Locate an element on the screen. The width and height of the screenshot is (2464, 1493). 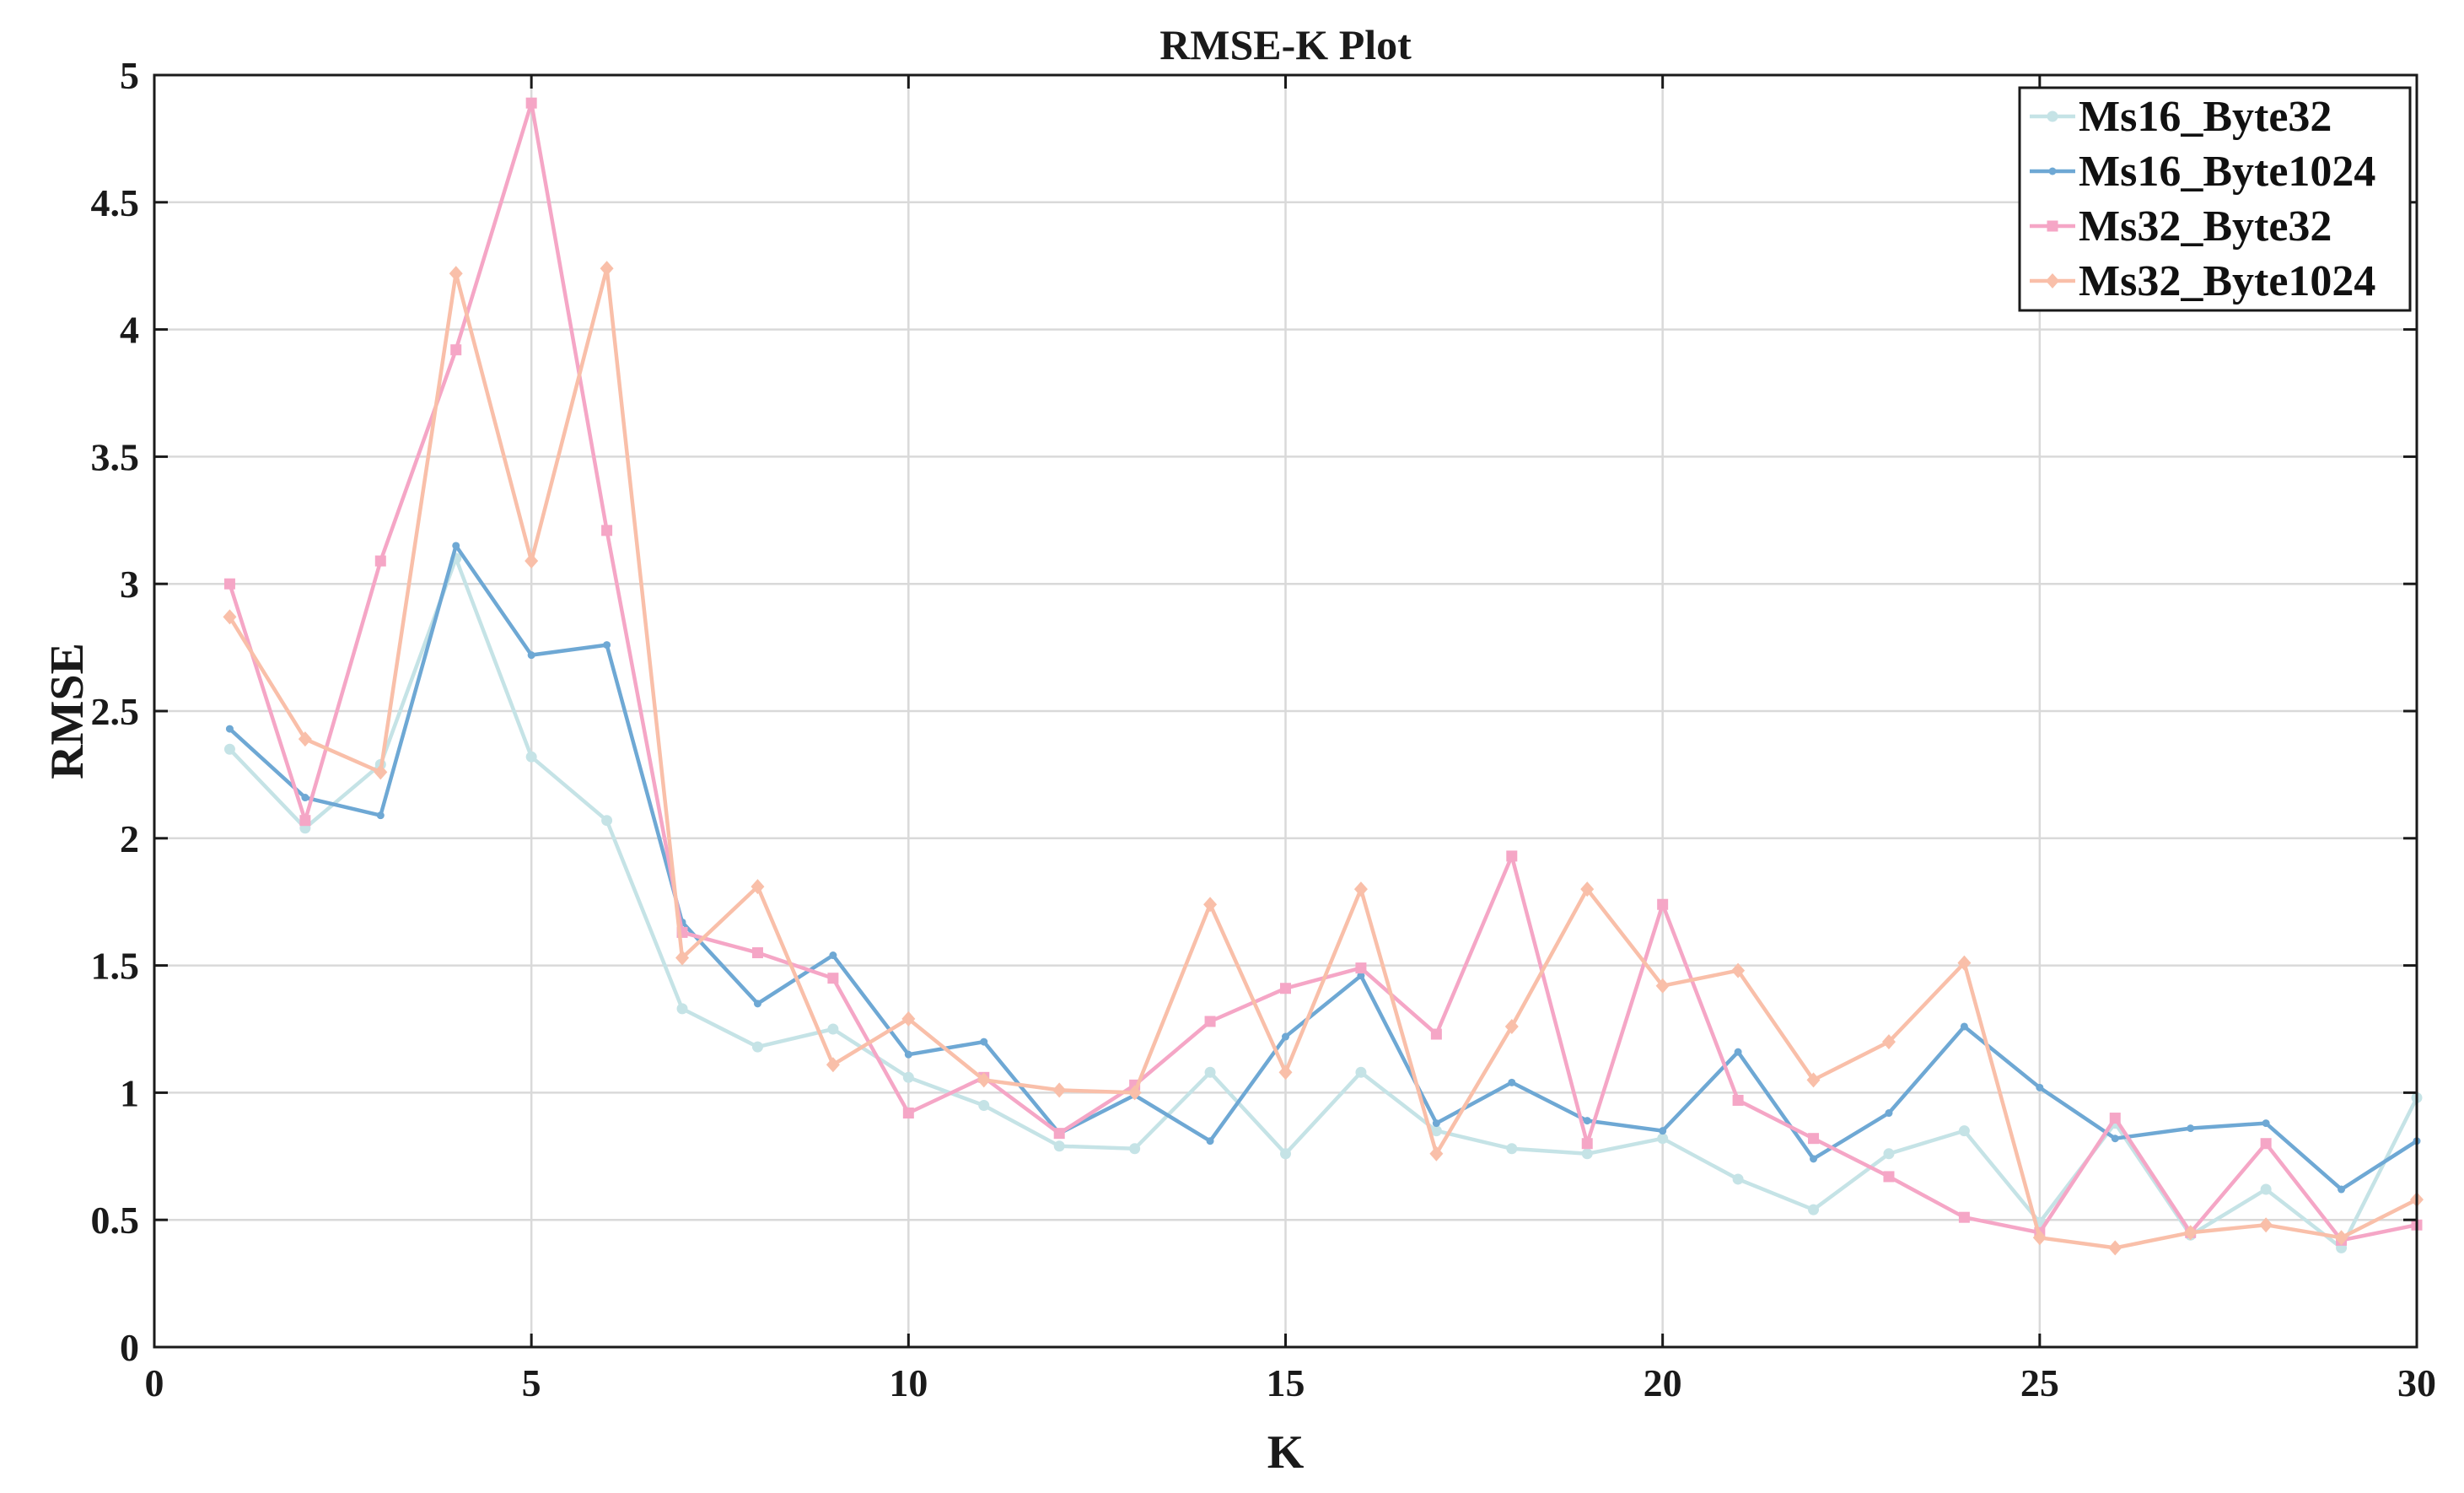
y-tick-label: 5 is located at coordinates (129, 75).